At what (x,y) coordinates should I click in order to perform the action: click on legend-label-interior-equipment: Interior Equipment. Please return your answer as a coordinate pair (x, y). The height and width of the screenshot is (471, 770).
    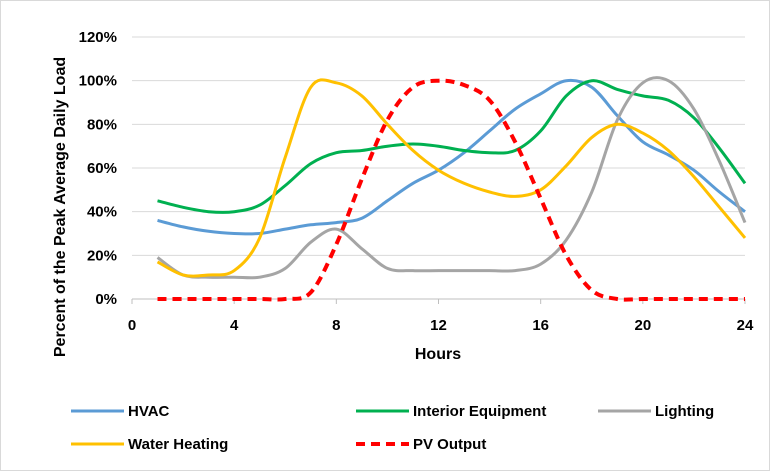
    Looking at the image, I should click on (479, 411).